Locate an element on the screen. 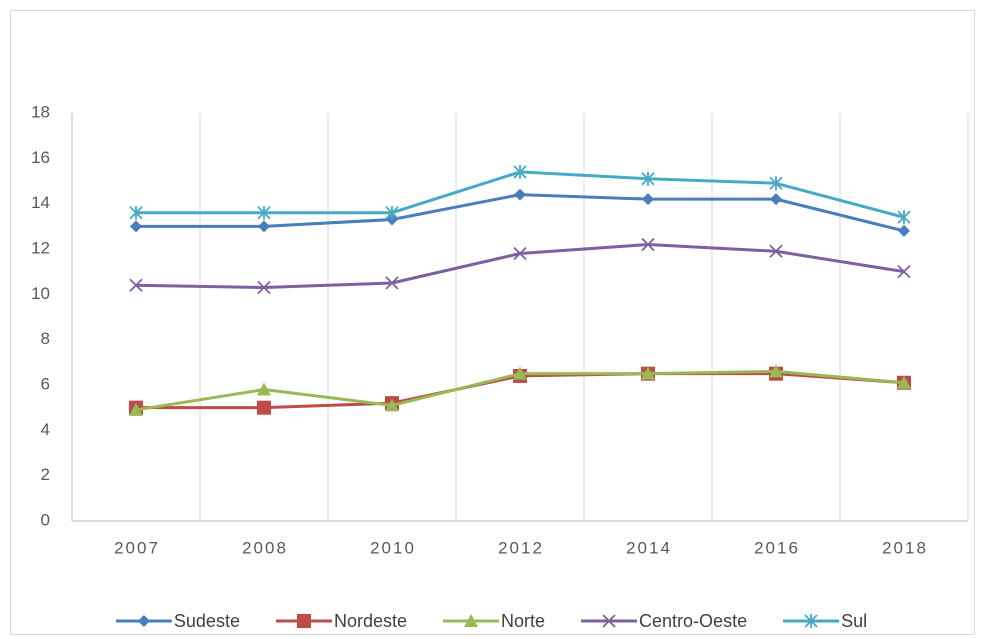 Image resolution: width=983 pixels, height=639 pixels. legend-item: Centro-Oeste is located at coordinates (664, 621).